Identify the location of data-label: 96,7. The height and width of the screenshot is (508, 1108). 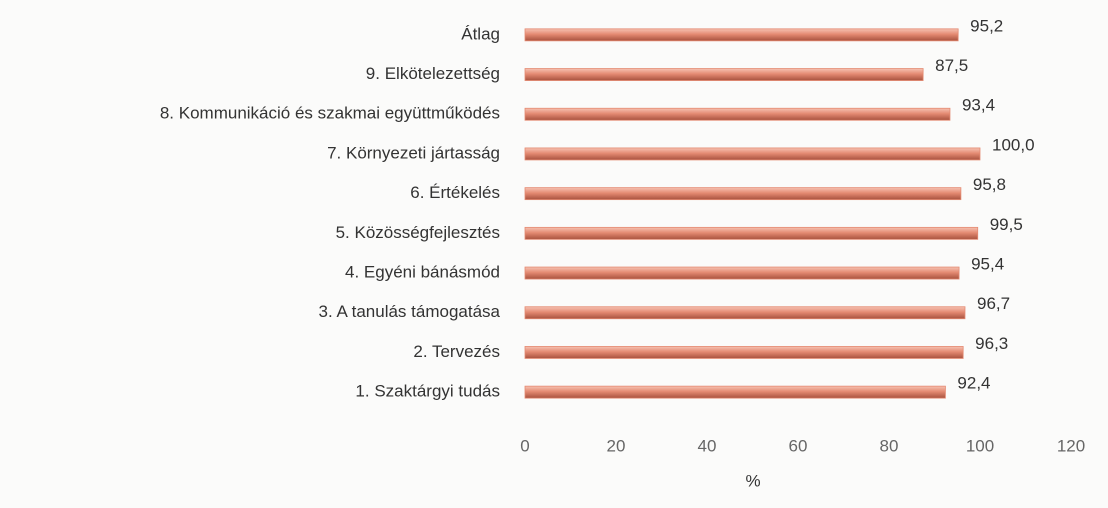
(993, 303).